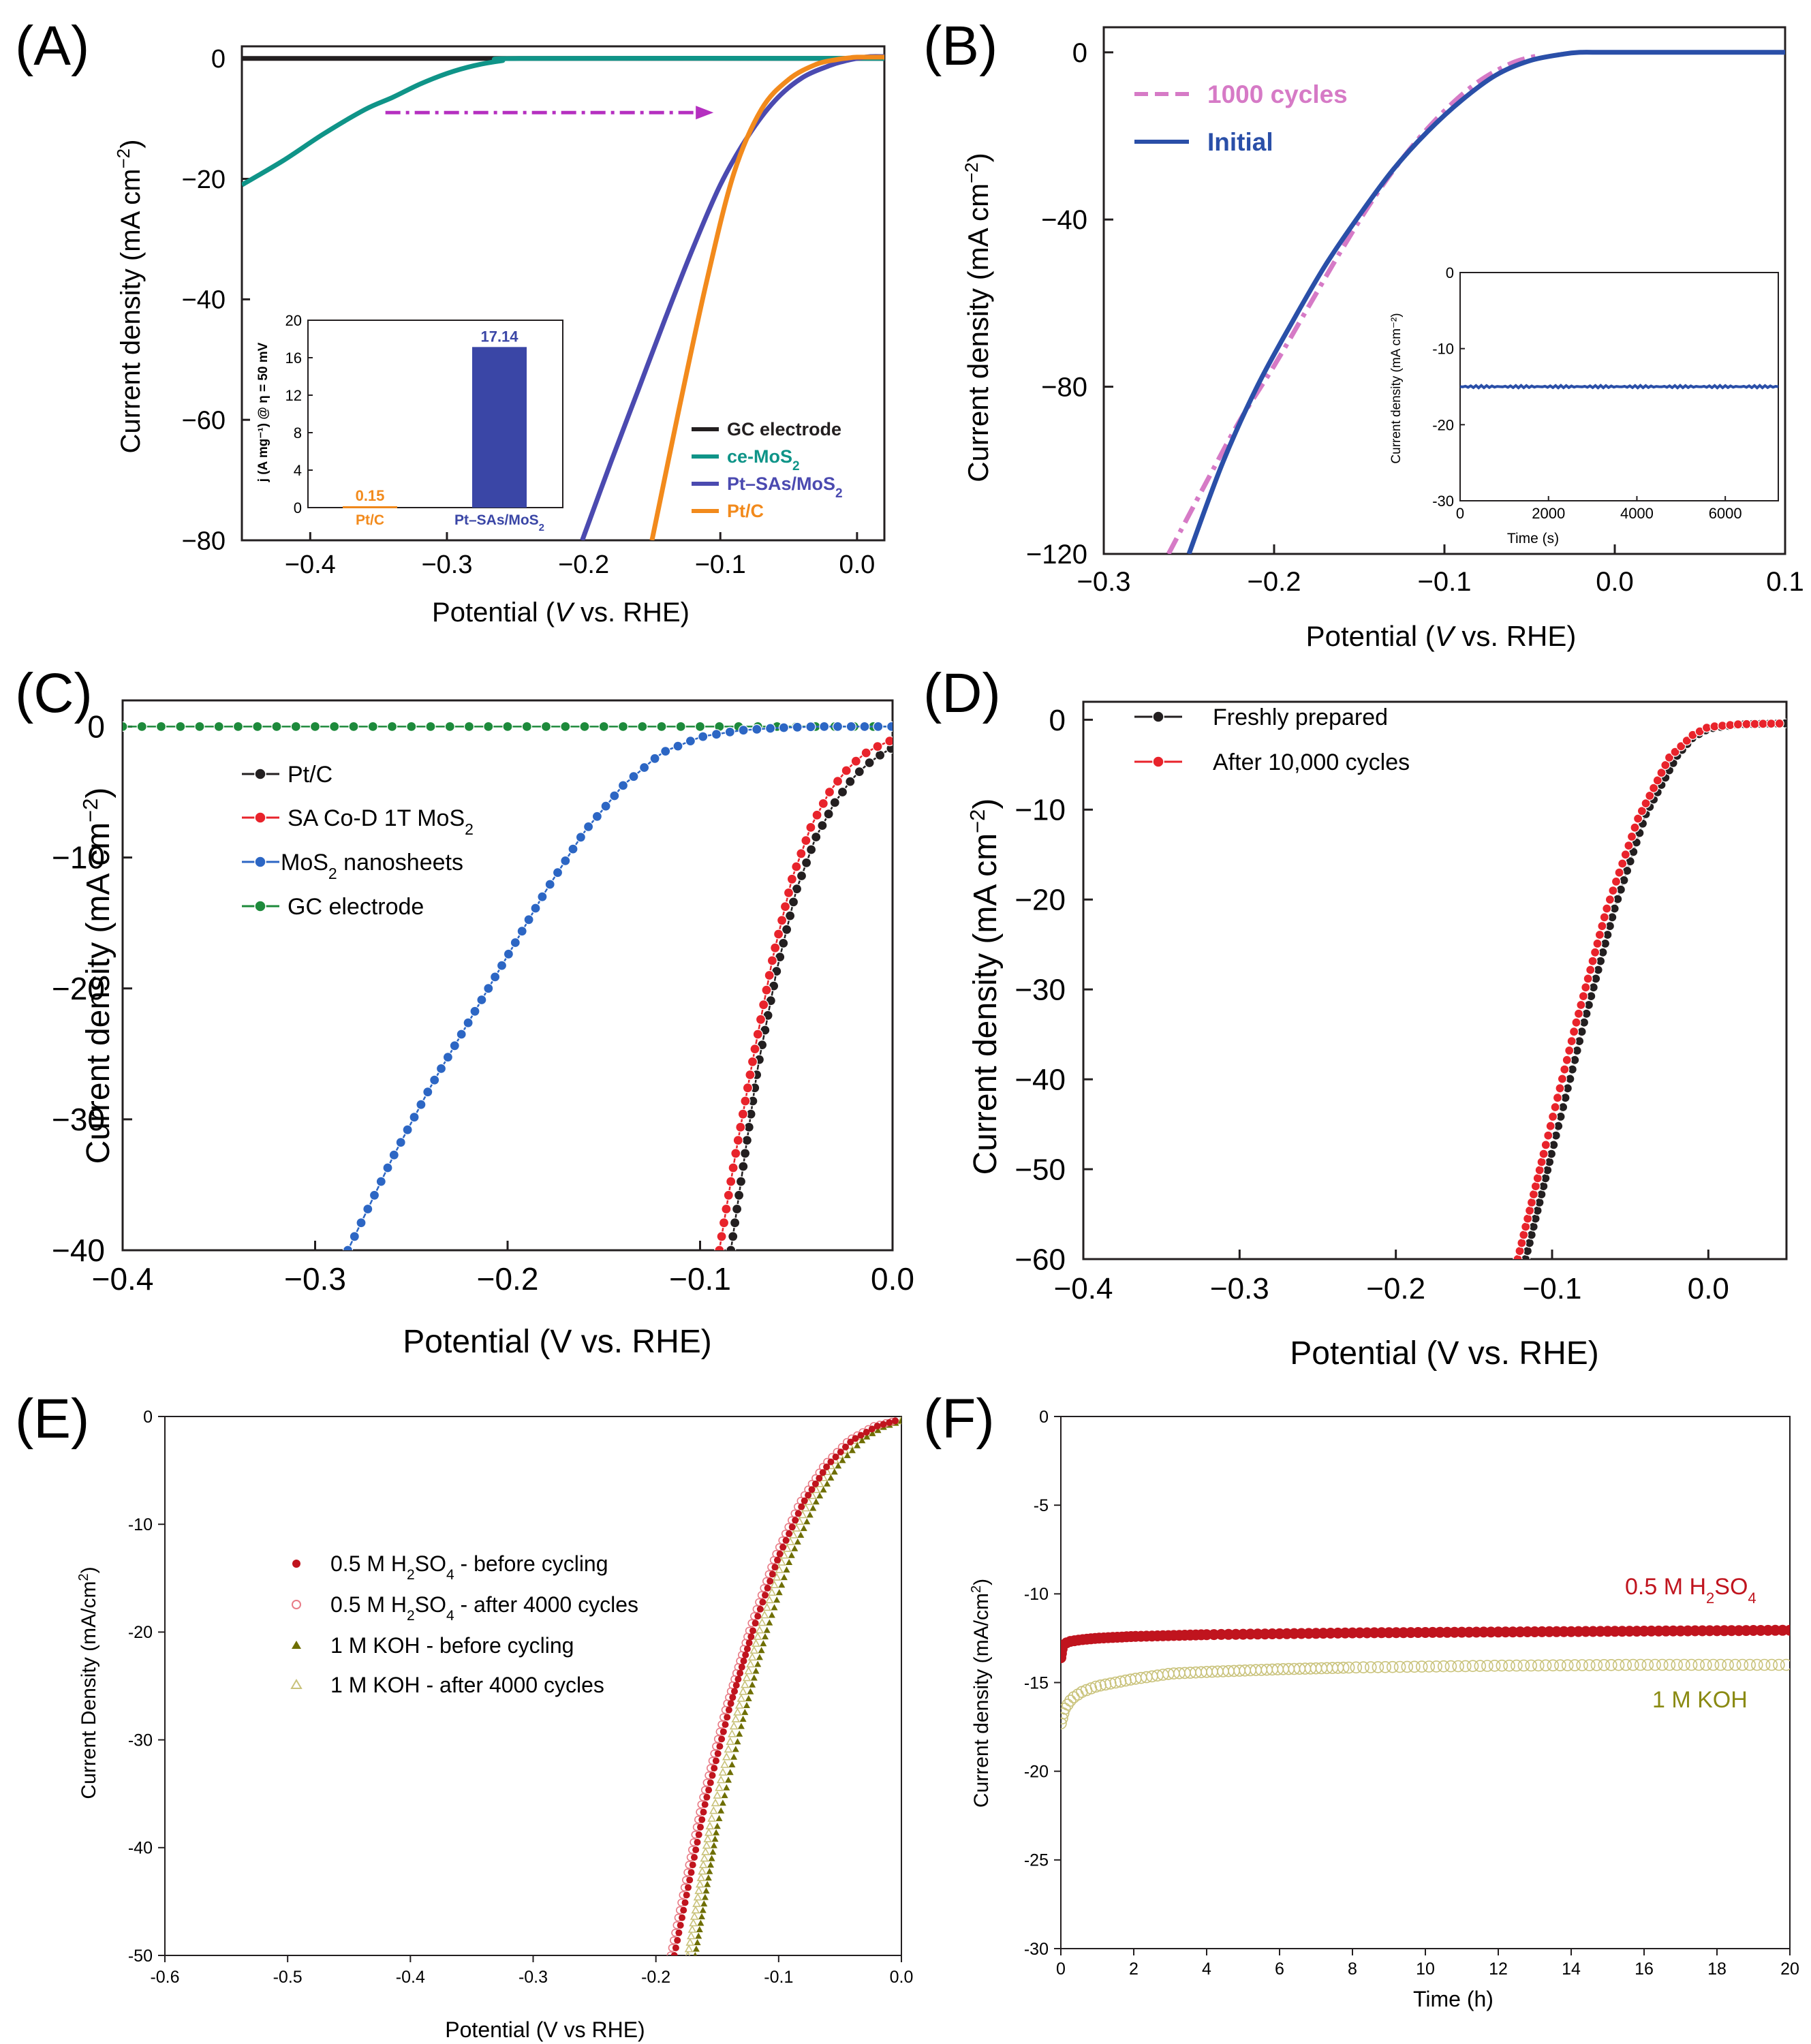 Image resolution: width=1811 pixels, height=2044 pixels. I want to click on legend-marker-after-10000-cycles, so click(1158, 762).